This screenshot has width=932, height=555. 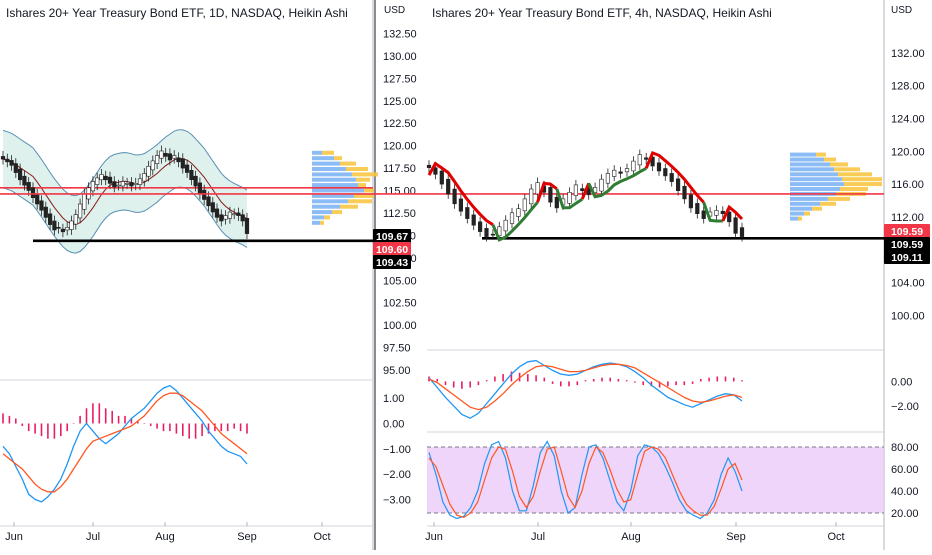 What do you see at coordinates (393, 425) in the screenshot?
I see `left-macd-tick: 0.00` at bounding box center [393, 425].